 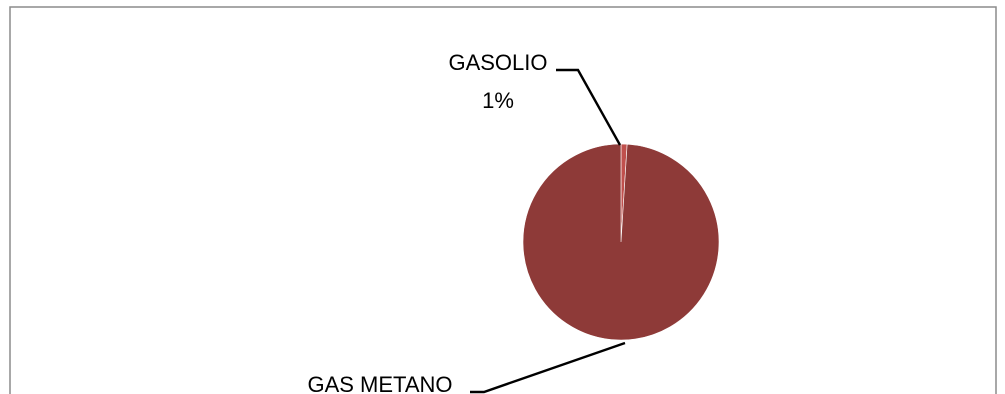 I want to click on pie-slices, so click(x=621, y=242).